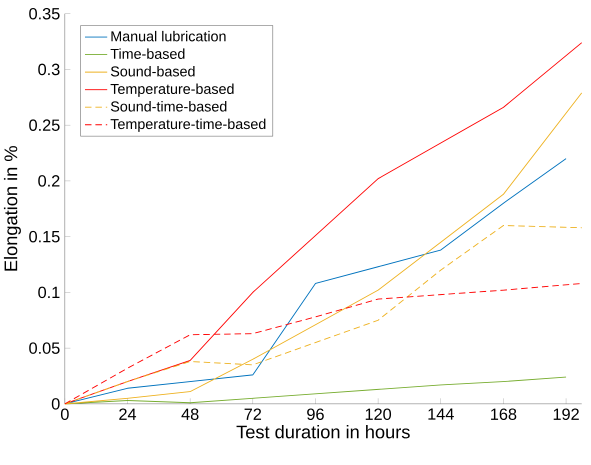 The width and height of the screenshot is (591, 465). I want to click on y-tick-label: 0.2, so click(49, 181).